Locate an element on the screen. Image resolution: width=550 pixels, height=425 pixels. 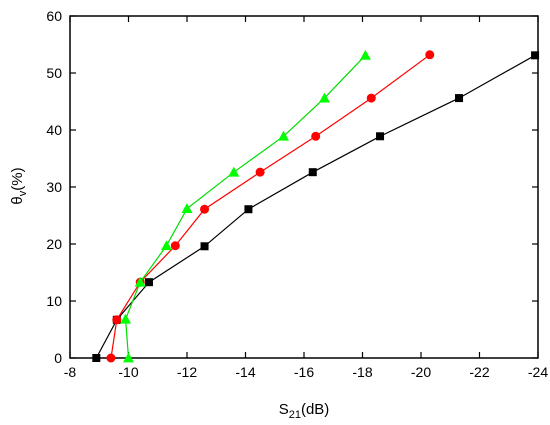
y-tick-label: 30 is located at coordinates (54, 187).